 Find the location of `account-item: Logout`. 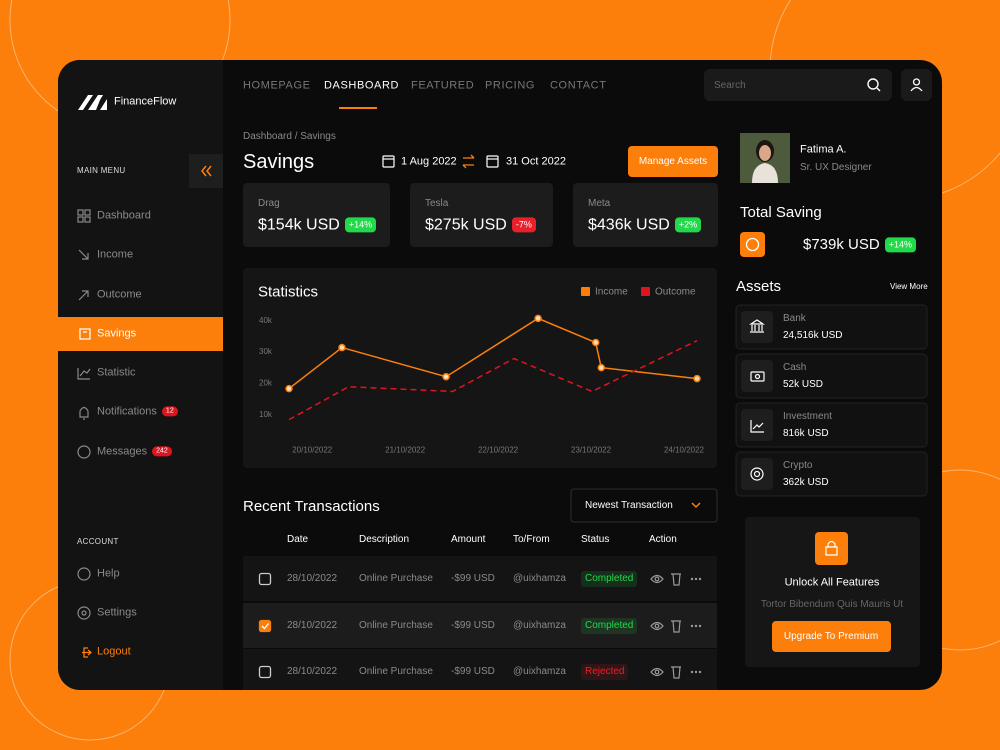

account-item: Logout is located at coordinates (114, 651).